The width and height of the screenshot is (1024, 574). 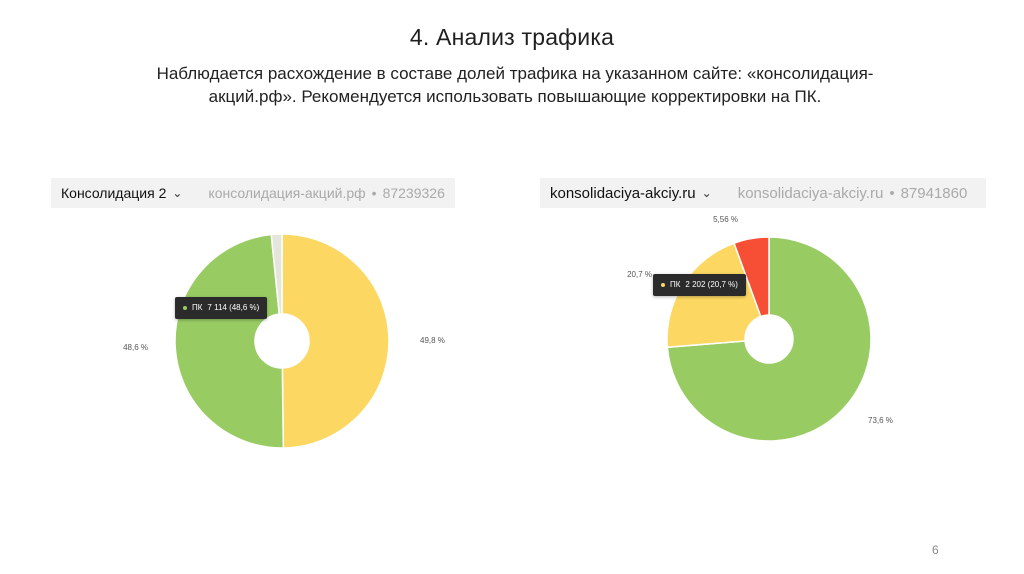 I want to click on tooltip-value: 7 114 (48,6 %), so click(x=233, y=307).